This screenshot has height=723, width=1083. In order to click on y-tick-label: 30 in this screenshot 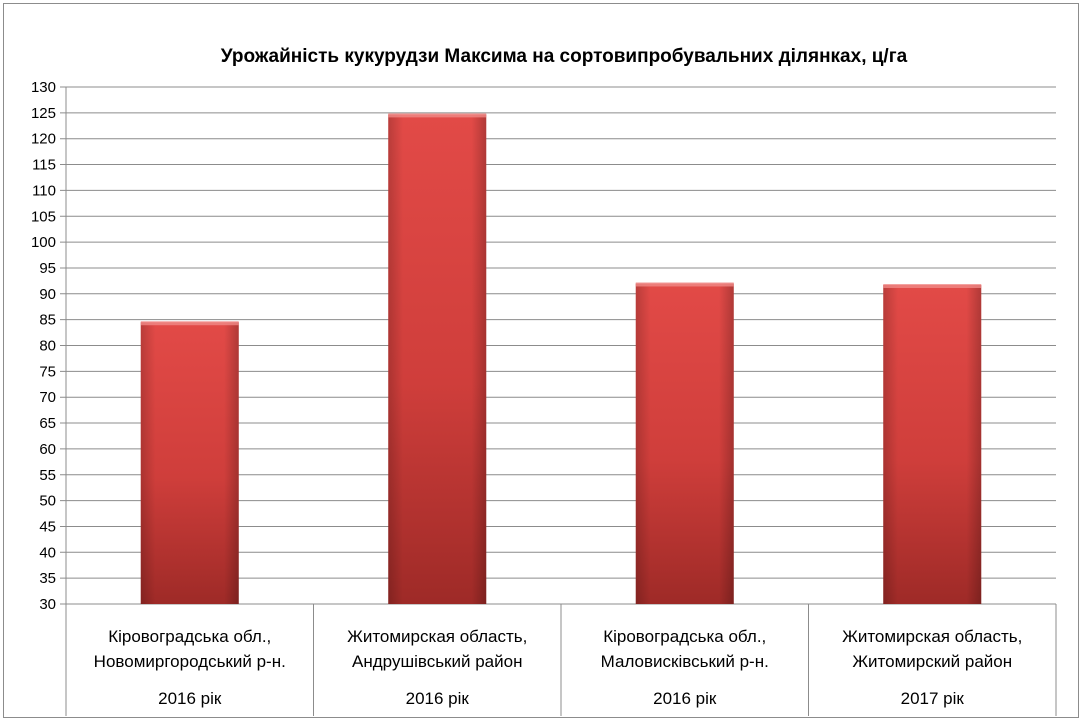, I will do `click(47, 604)`.